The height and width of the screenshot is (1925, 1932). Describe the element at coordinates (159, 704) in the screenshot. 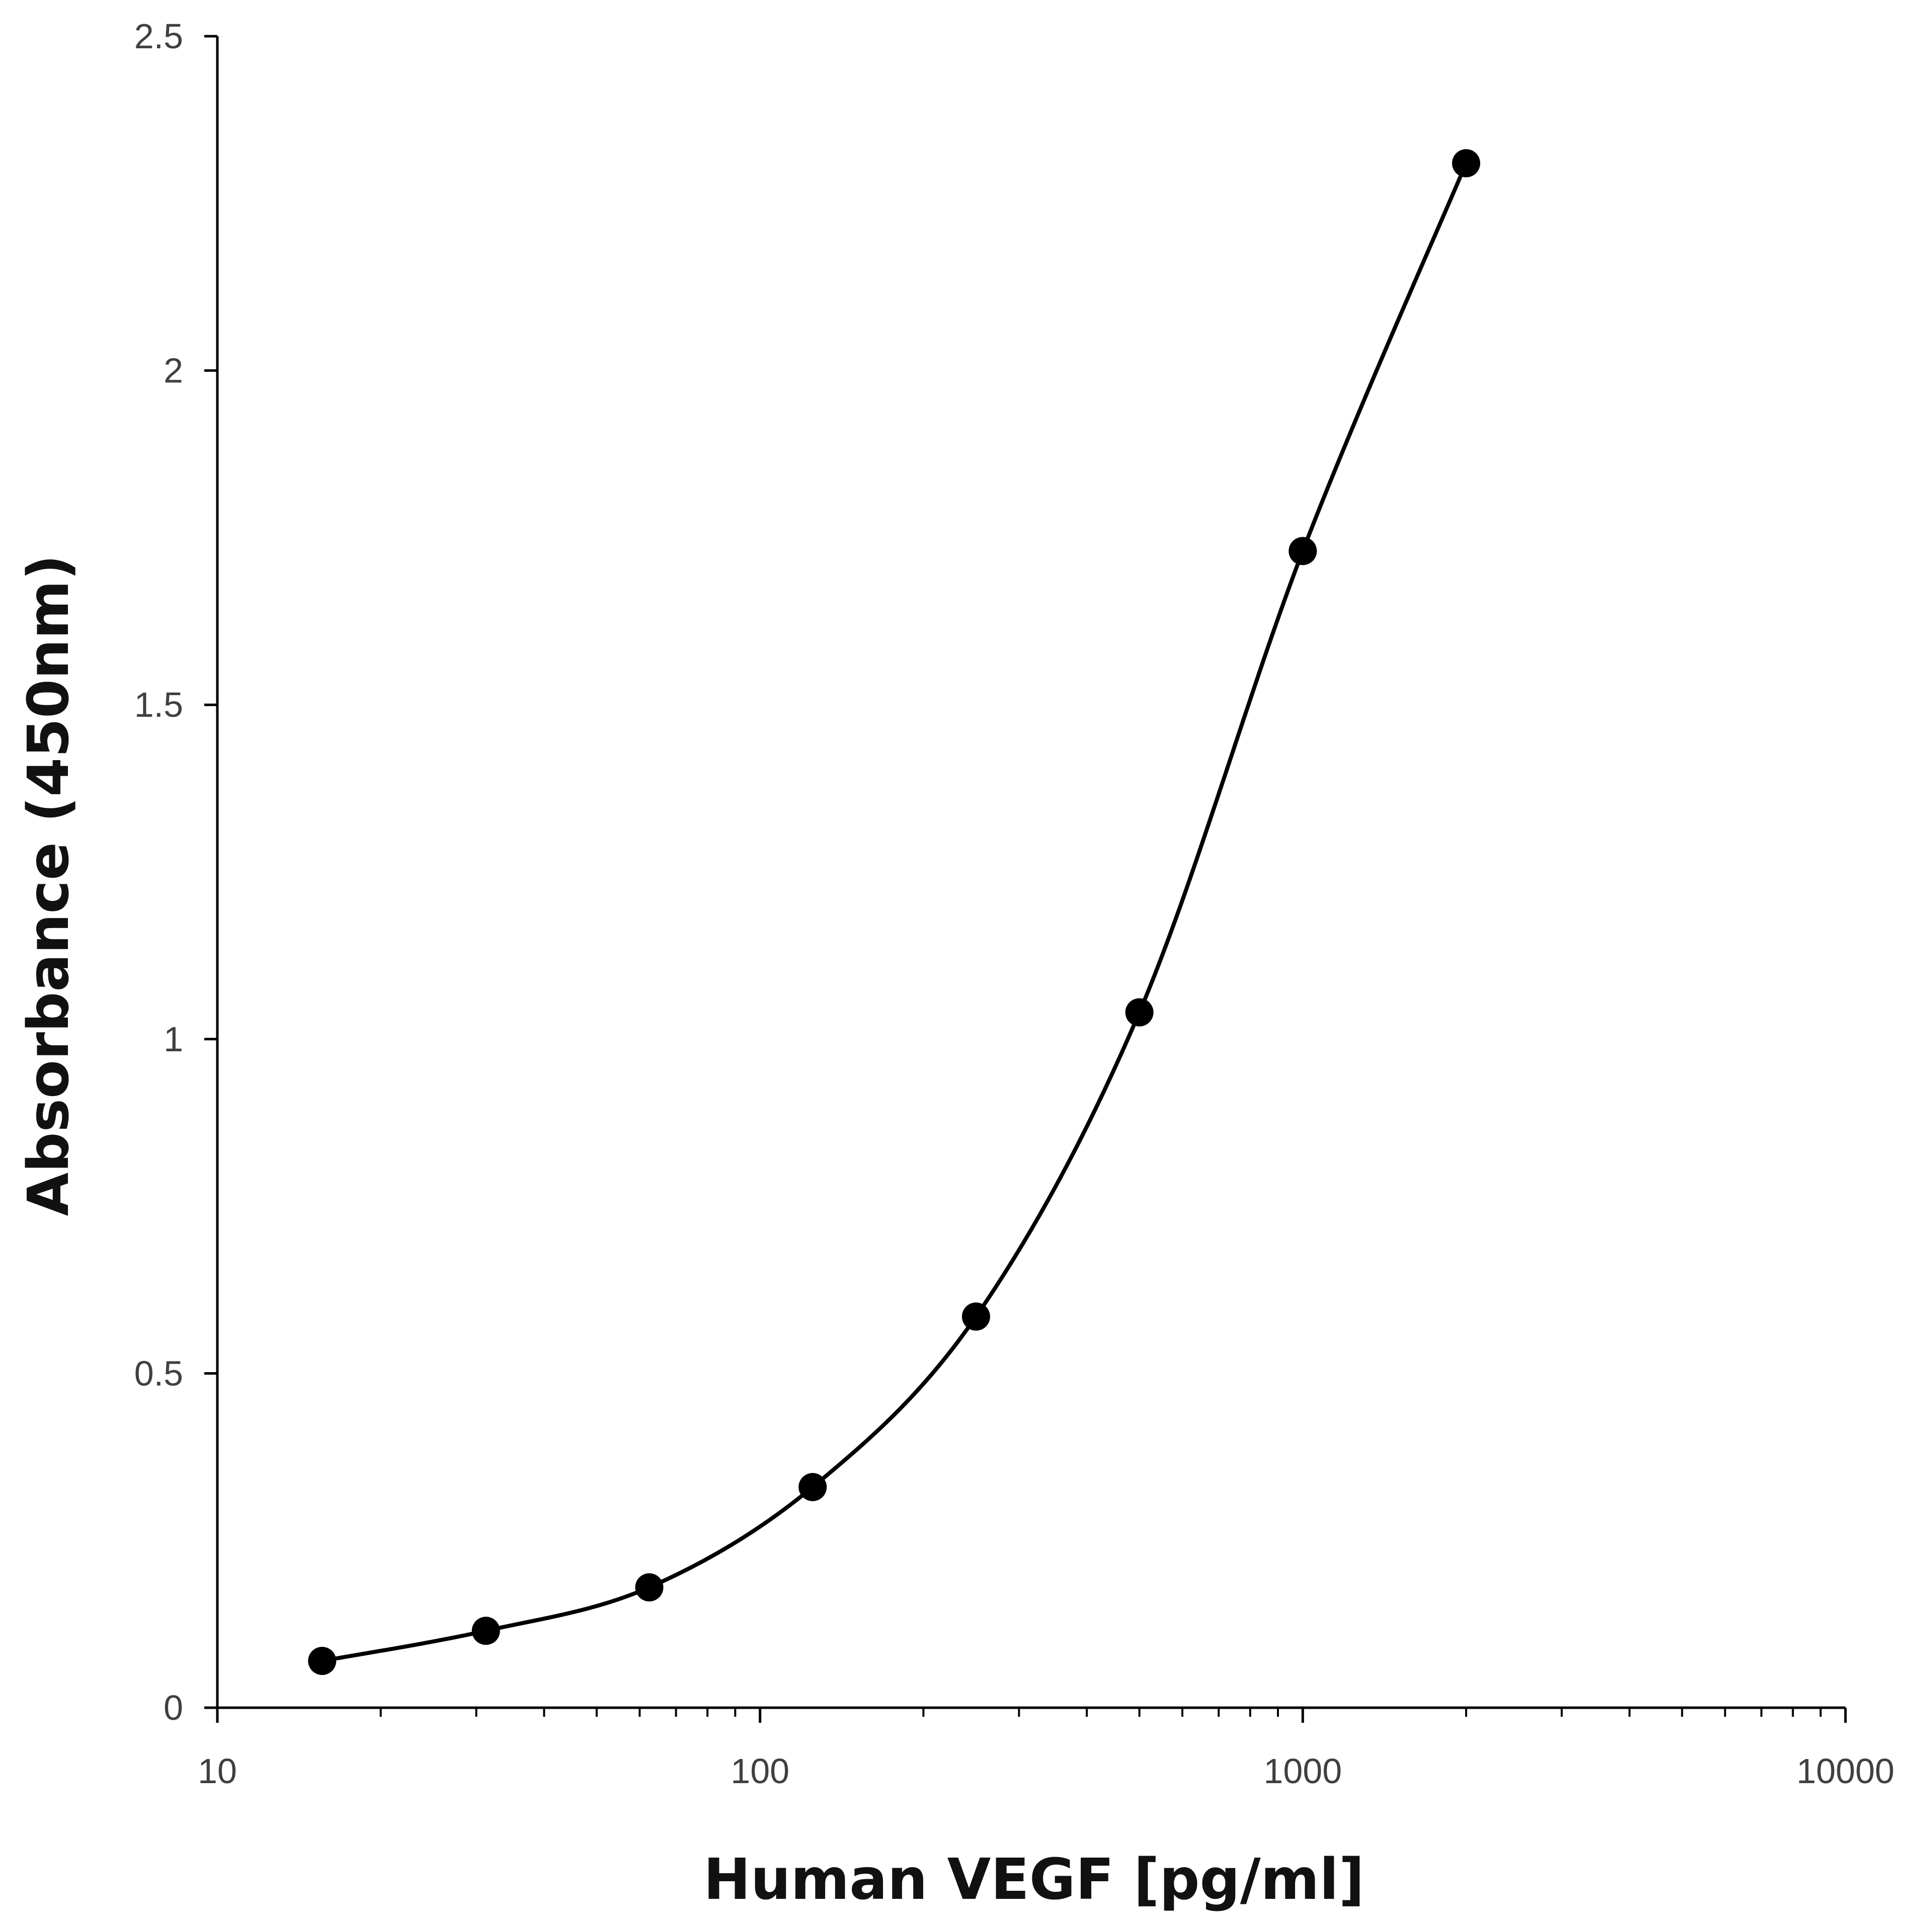

I see `y-tick-label: 1.5` at that location.